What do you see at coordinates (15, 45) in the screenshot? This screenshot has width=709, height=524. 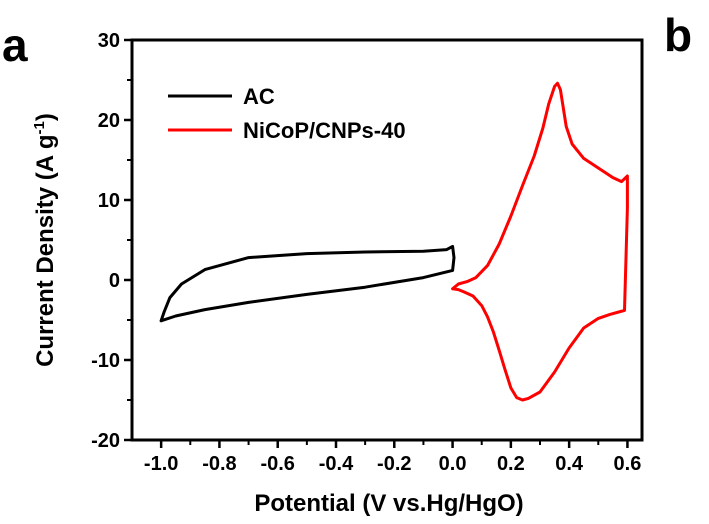 I see `panel-label-a: a` at bounding box center [15, 45].